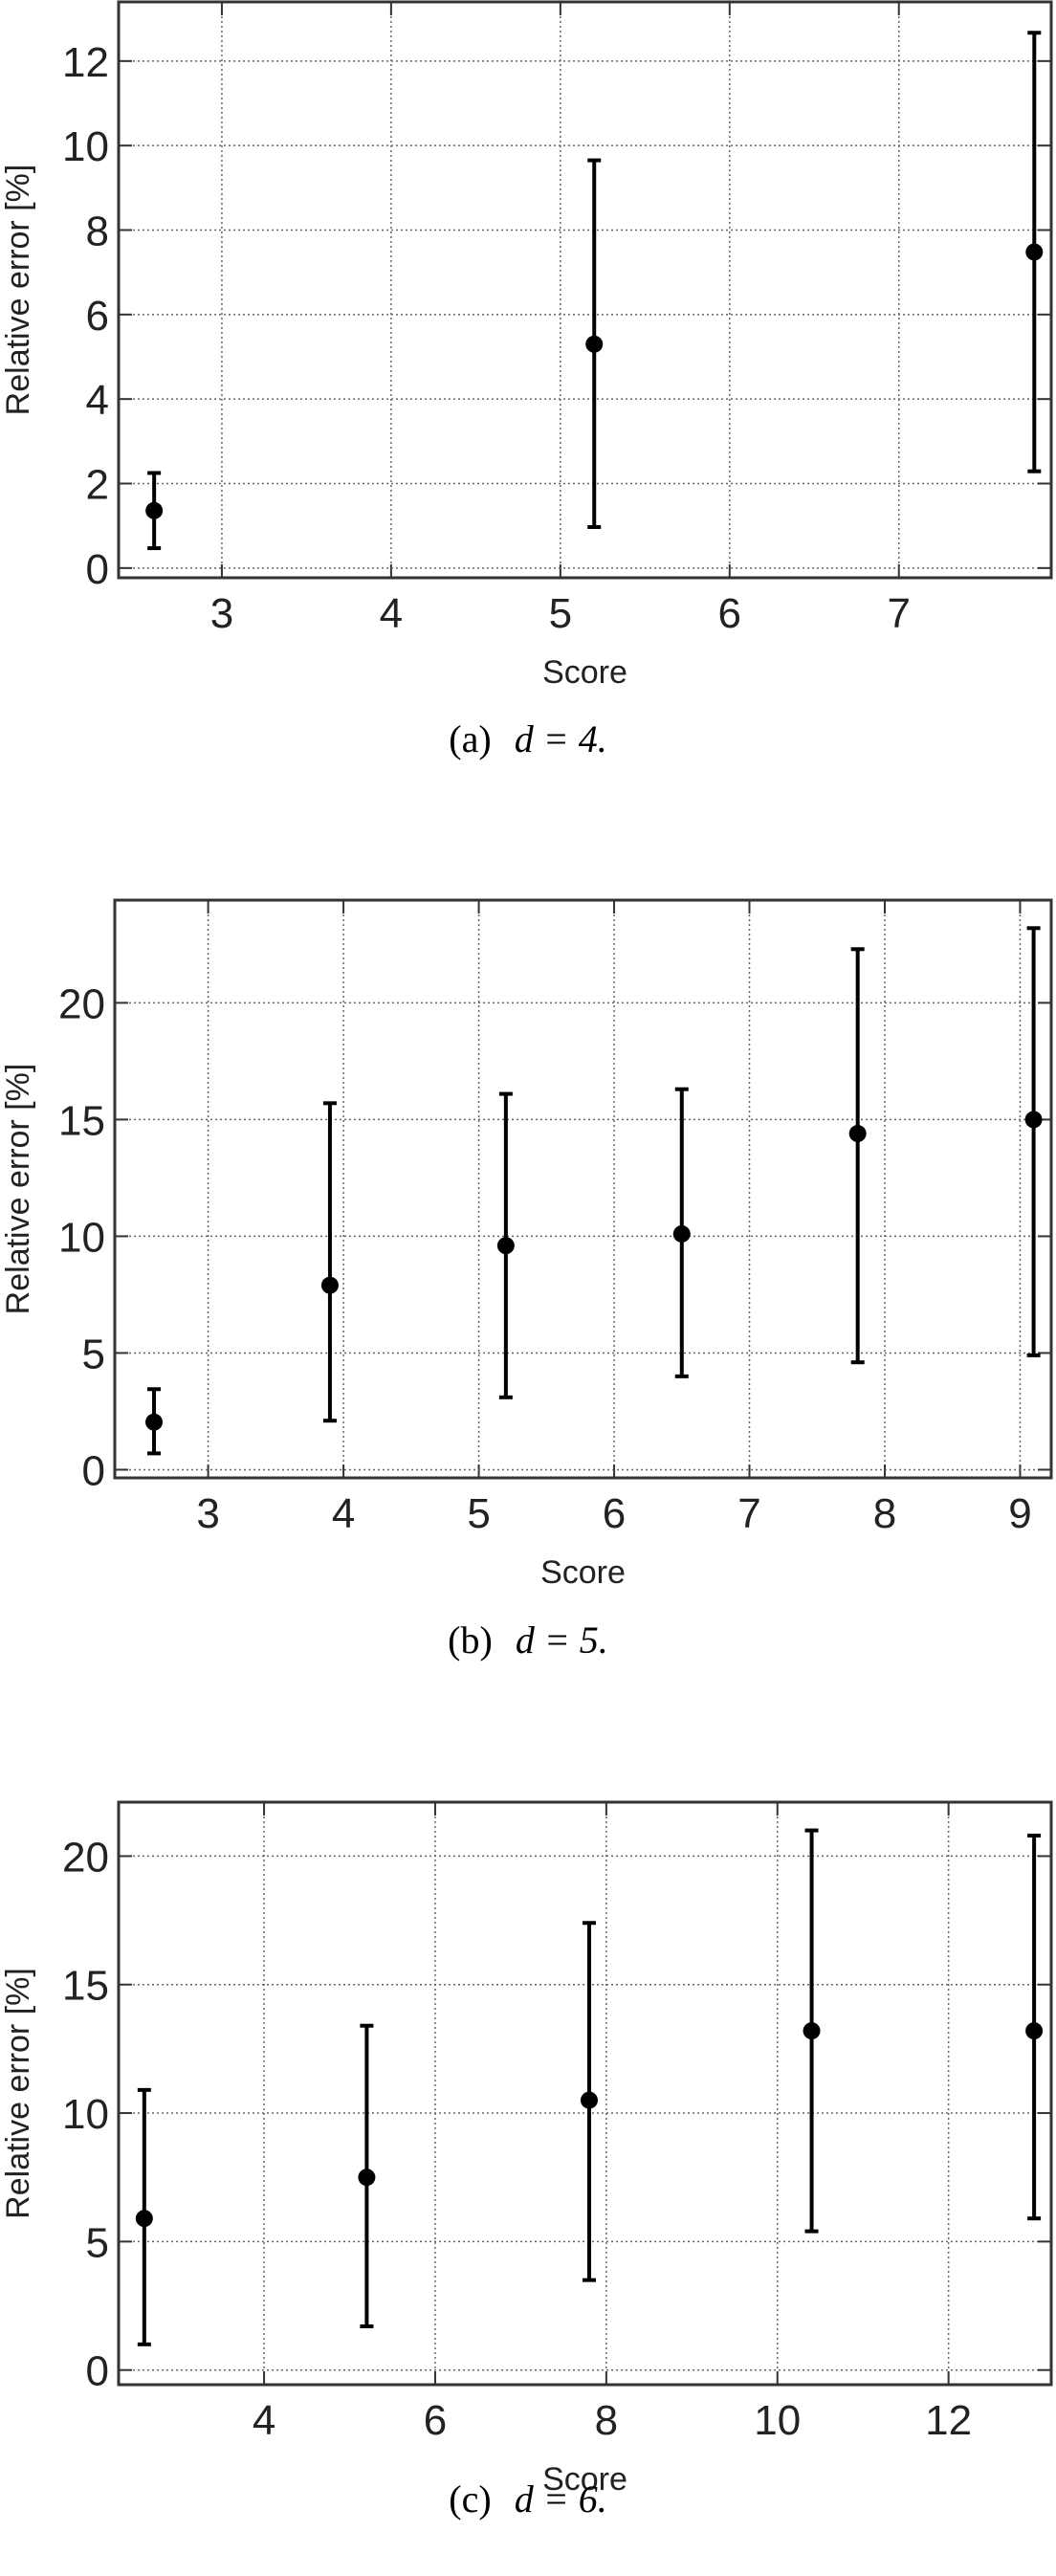  Describe the element at coordinates (97, 400) in the screenshot. I see `y-tick-label: 4` at that location.